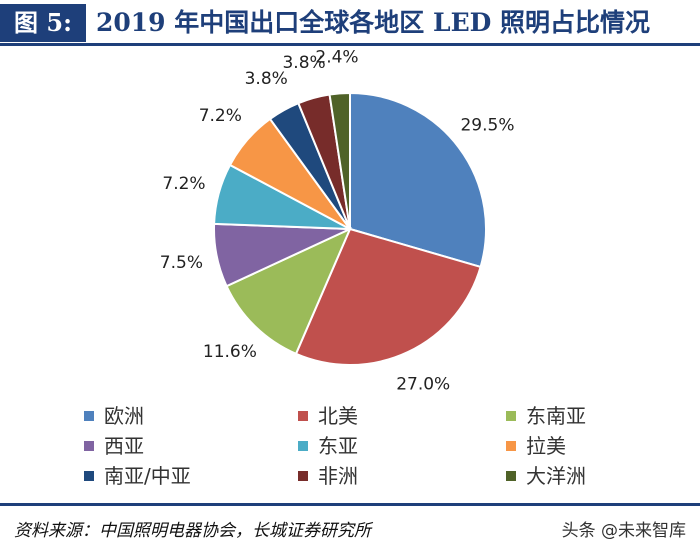  I want to click on legend-item-4: 西亚, so click(114, 446).